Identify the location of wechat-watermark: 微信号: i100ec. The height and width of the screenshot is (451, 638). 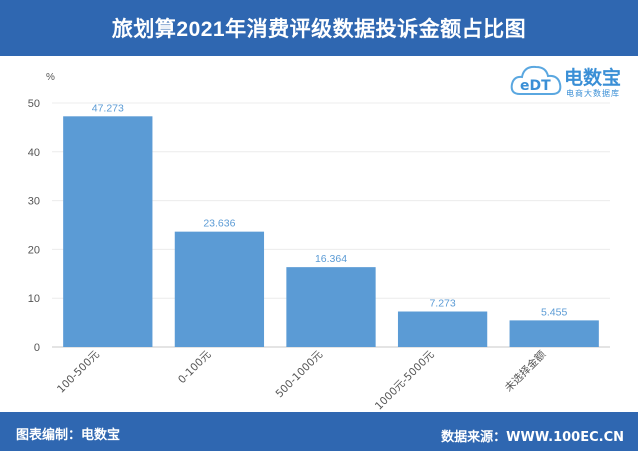
(547, 397).